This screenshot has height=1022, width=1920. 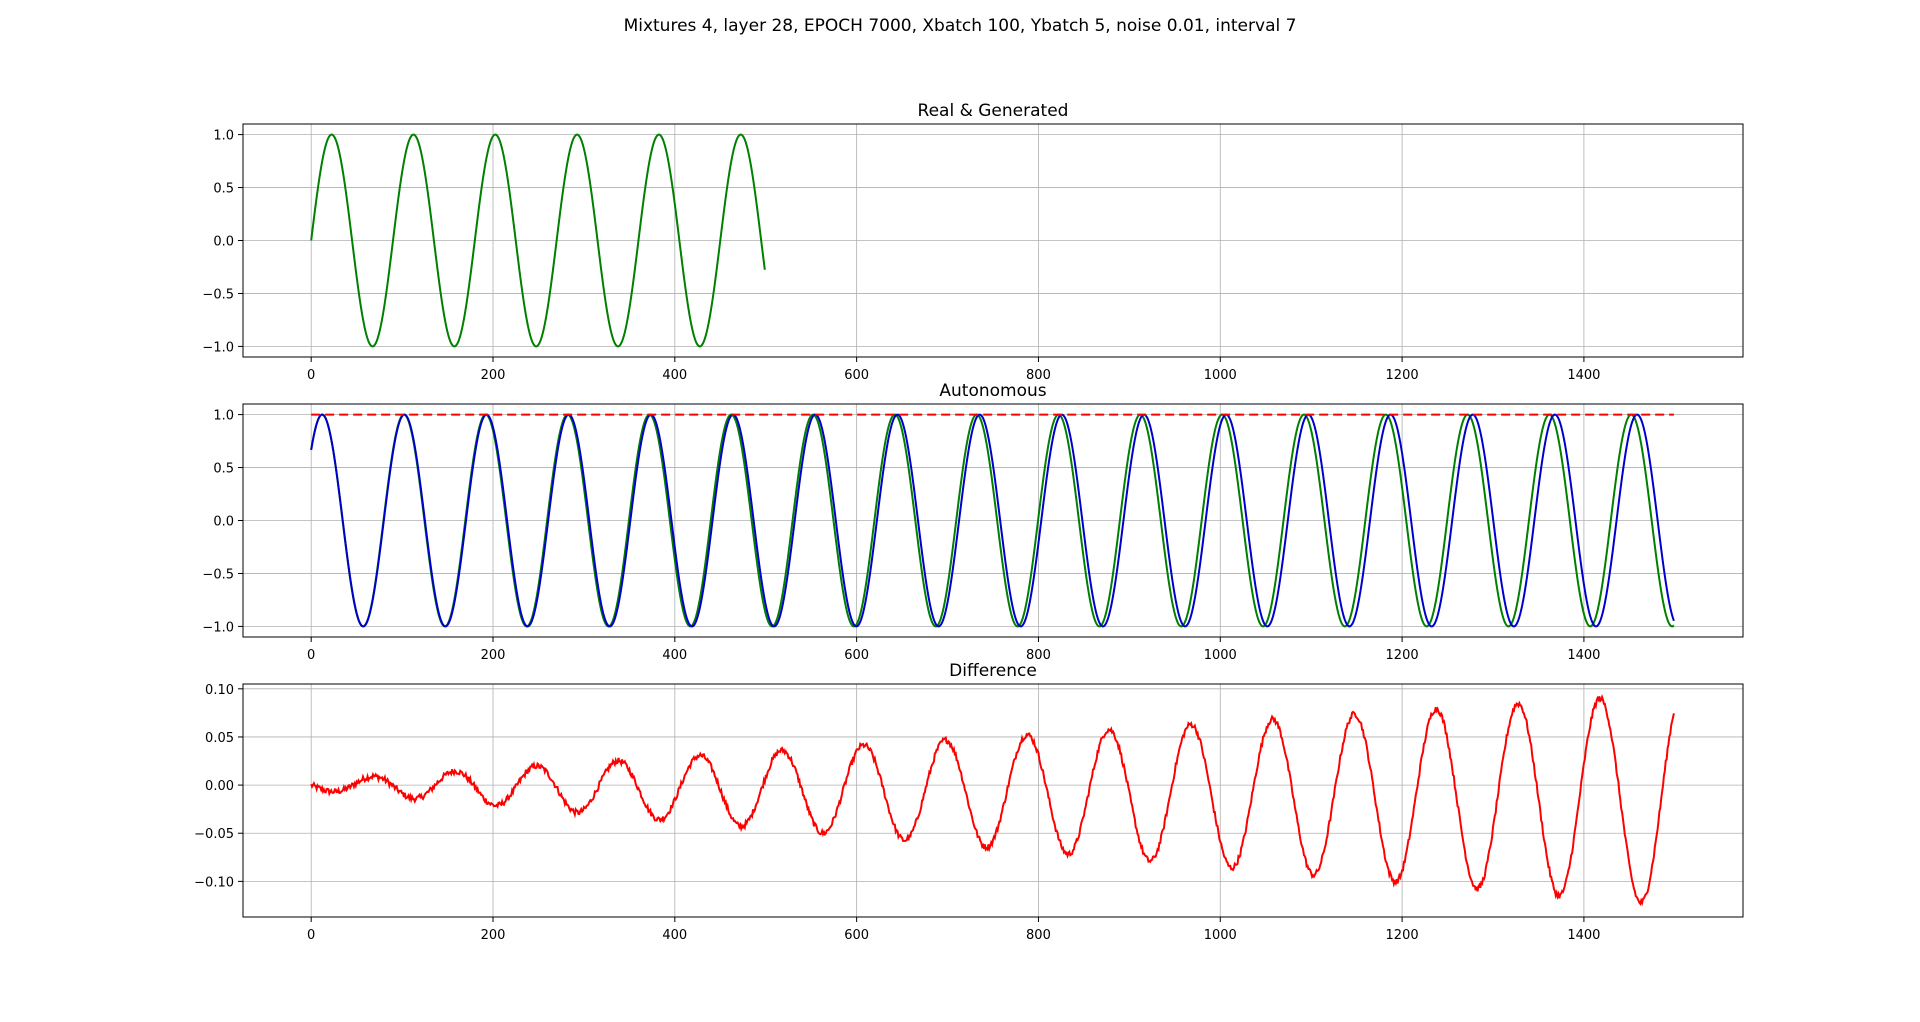 I want to click on y-tick-label: 0.10, so click(x=219, y=690).